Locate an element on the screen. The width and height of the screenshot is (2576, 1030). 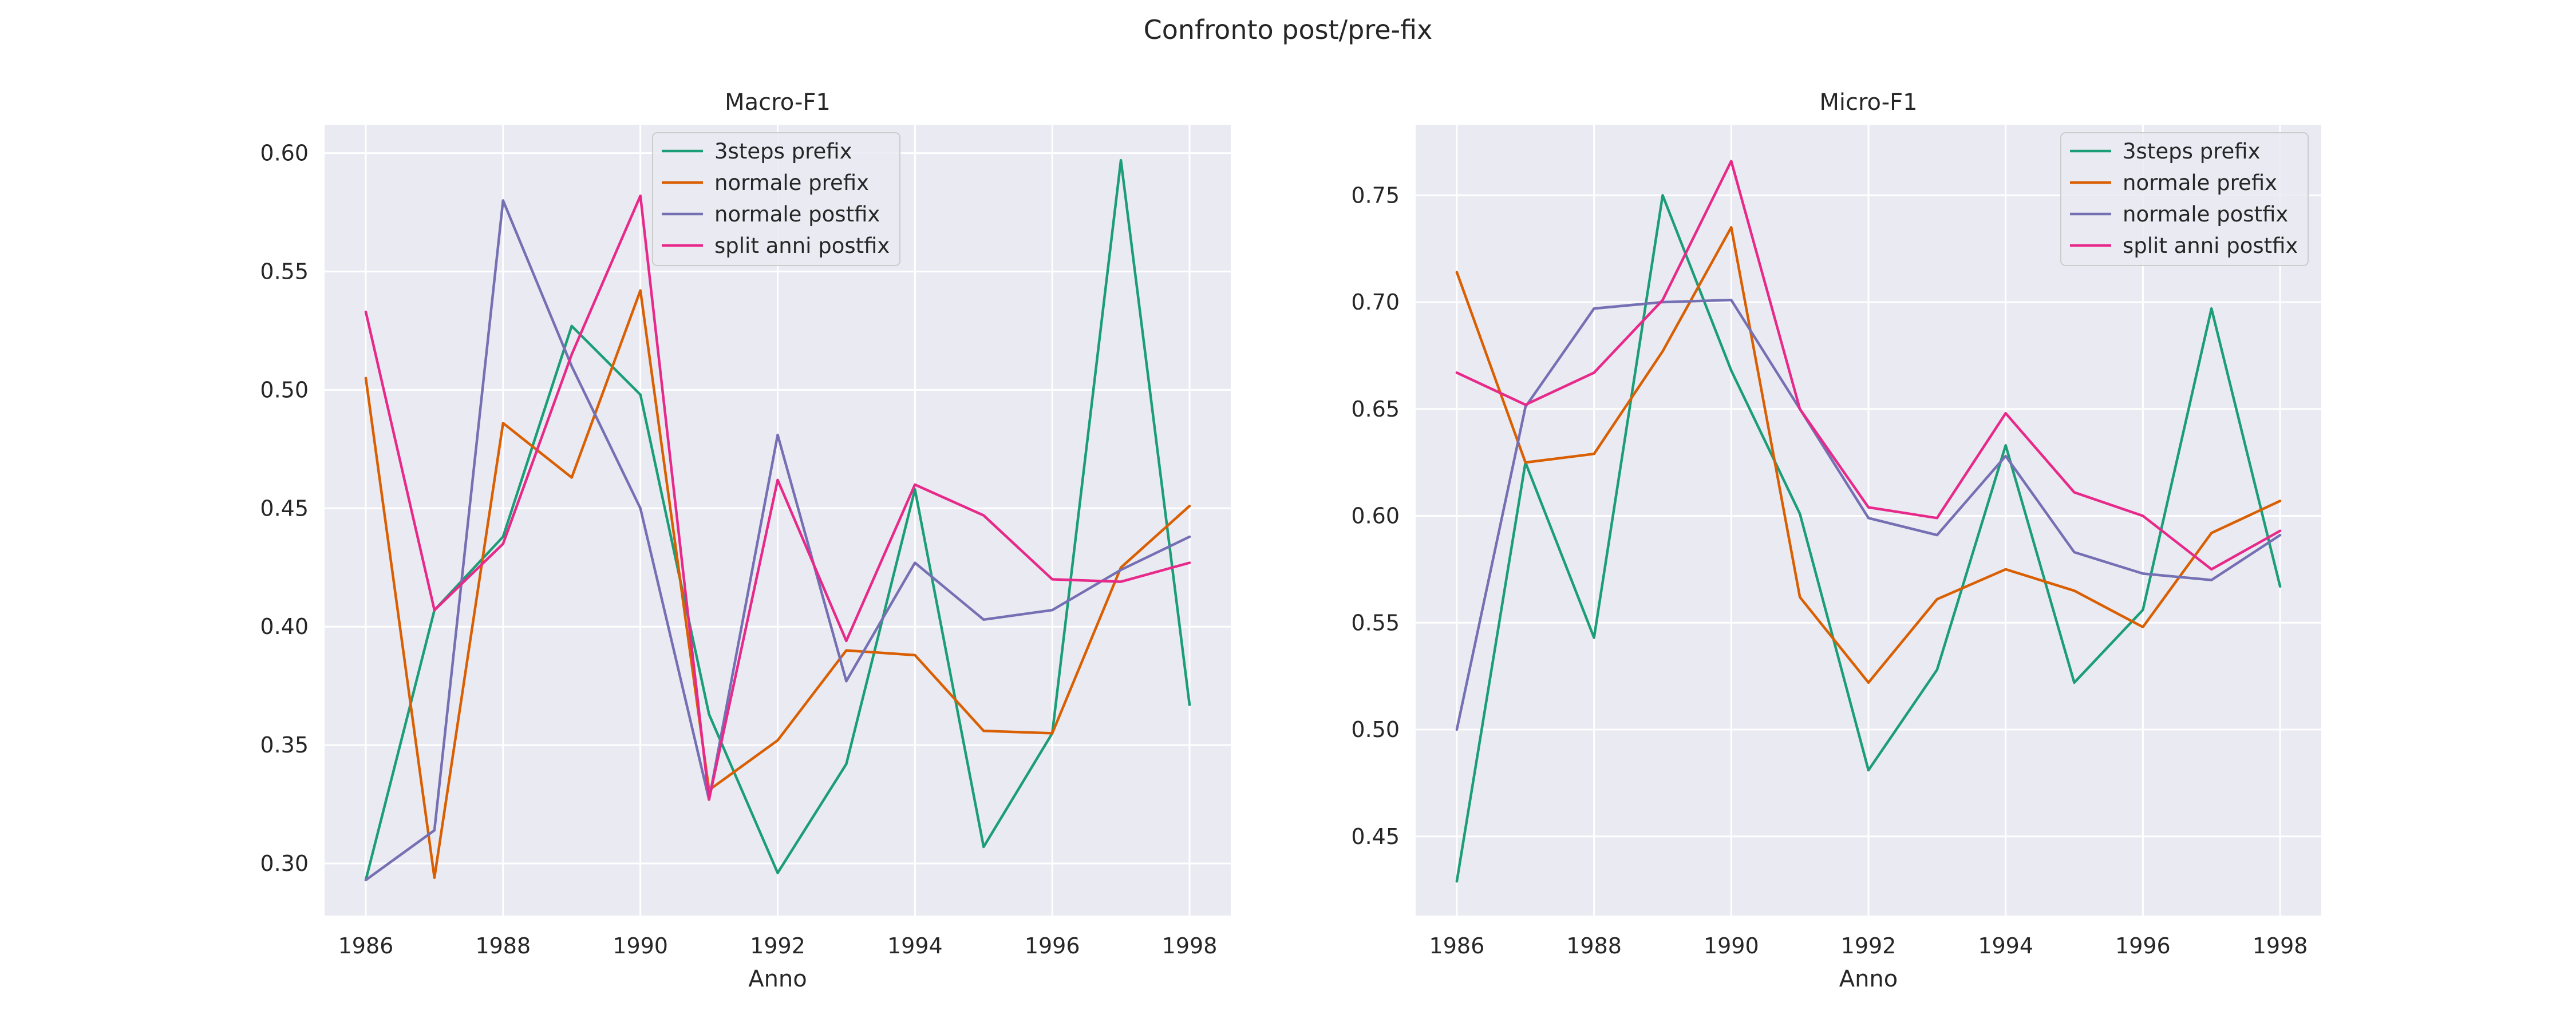
figure-suptitle: Confronto post/pre-fix is located at coordinates (1288, 29).